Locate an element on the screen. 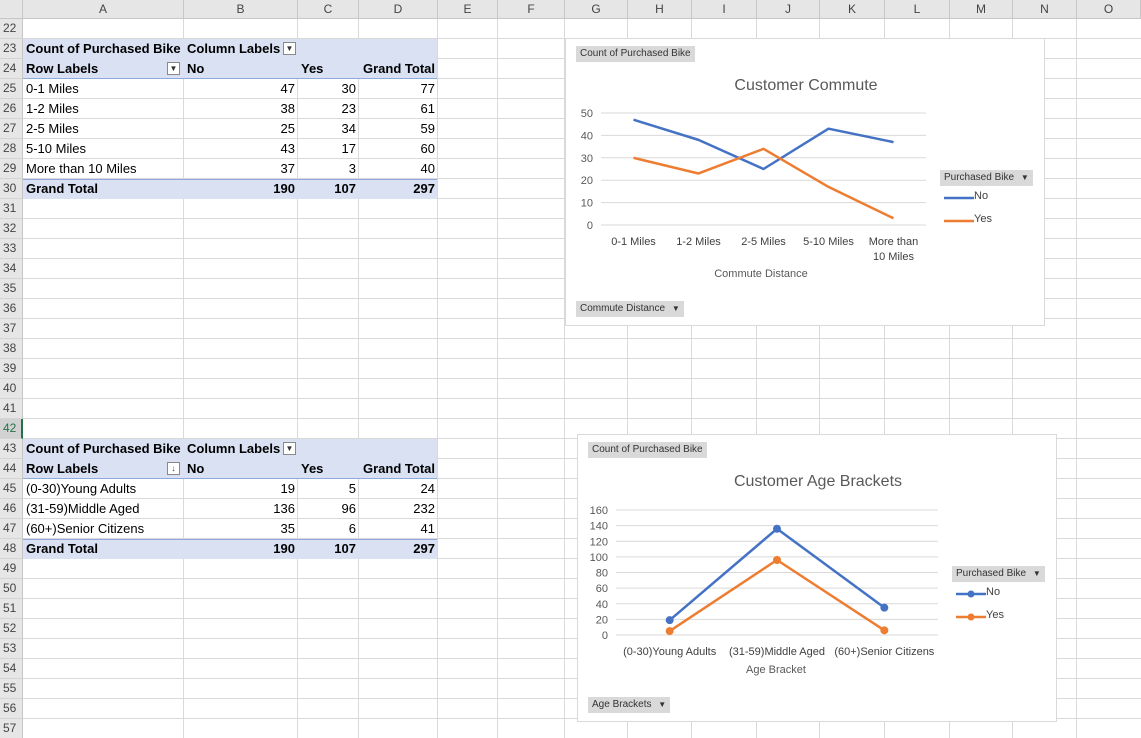 The height and width of the screenshot is (738, 1141). pivot-value-no: 136 is located at coordinates (284, 508).